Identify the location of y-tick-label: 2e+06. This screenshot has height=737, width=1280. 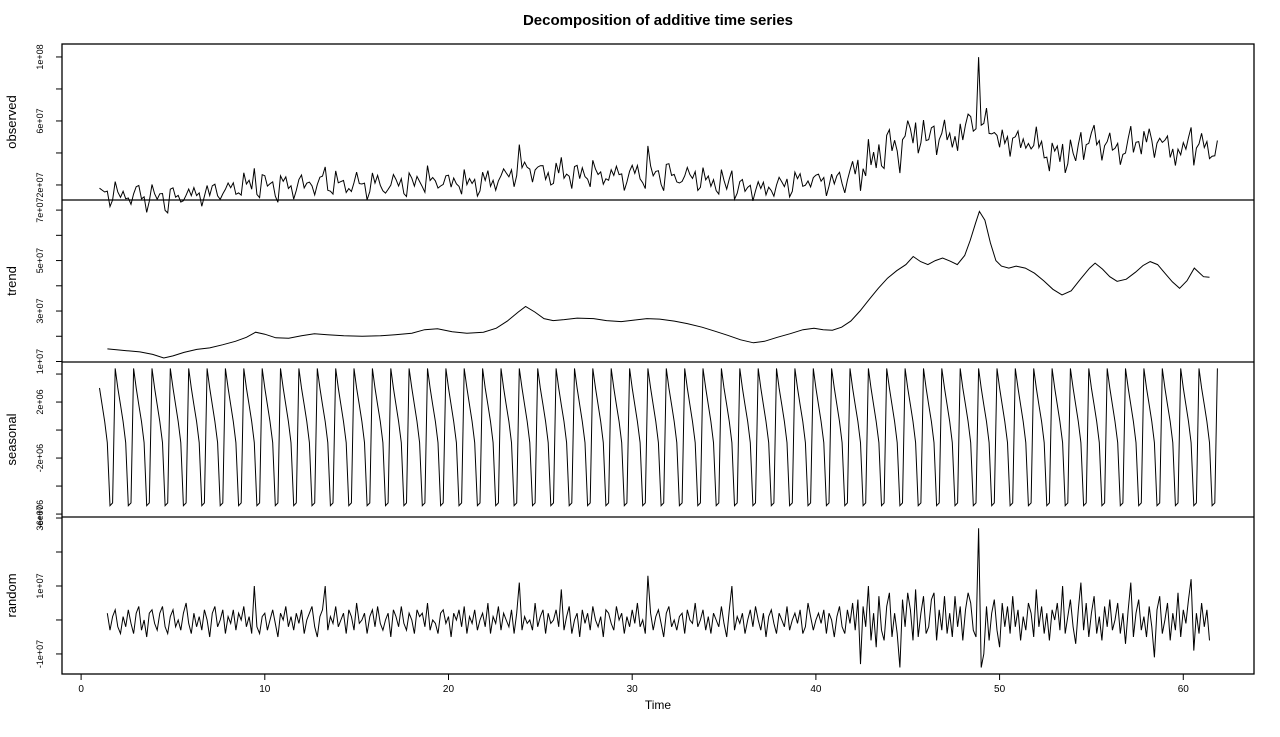
(40, 401).